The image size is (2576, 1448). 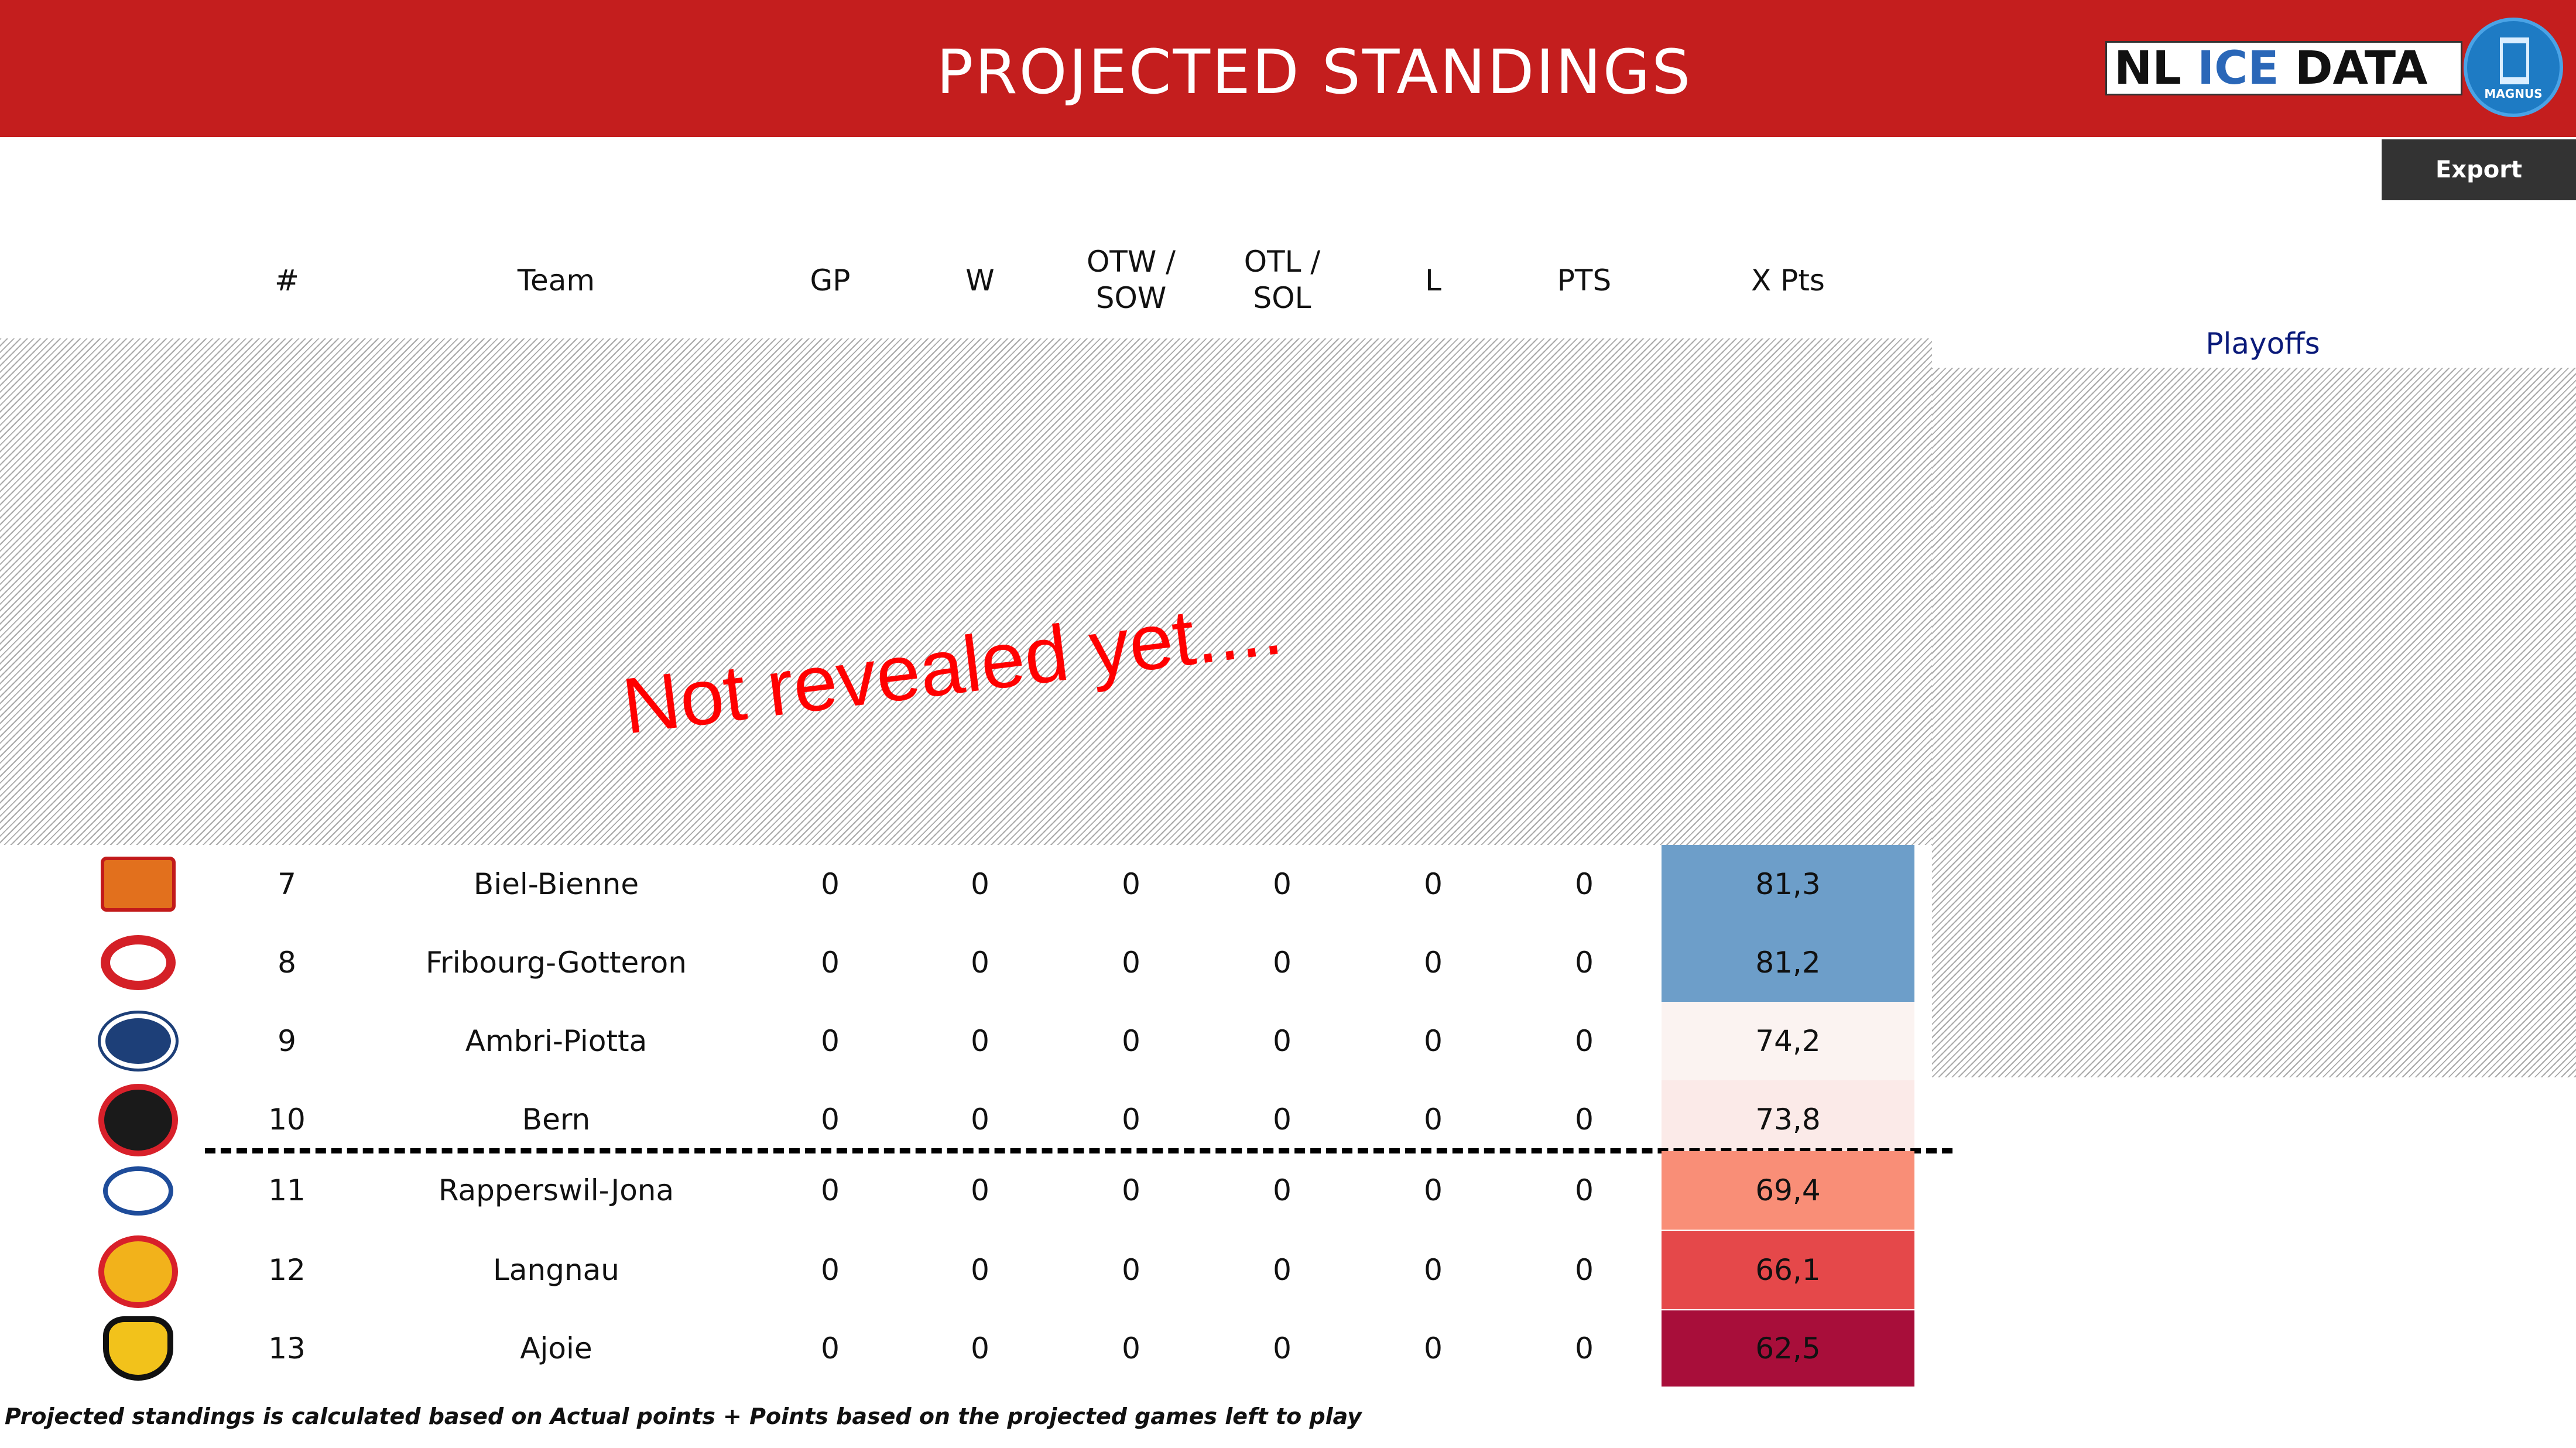 I want to click on trophy-cup-shape, so click(x=2514, y=60).